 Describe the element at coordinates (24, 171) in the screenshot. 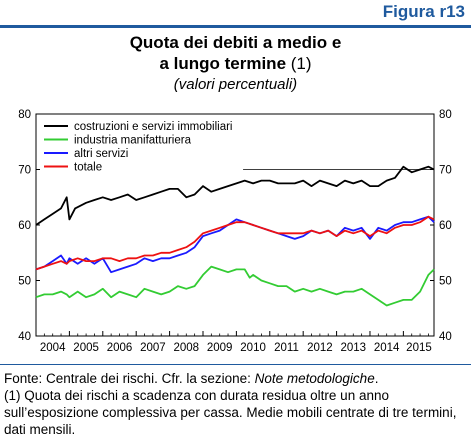

I see `y-tick-label-left: 70` at that location.